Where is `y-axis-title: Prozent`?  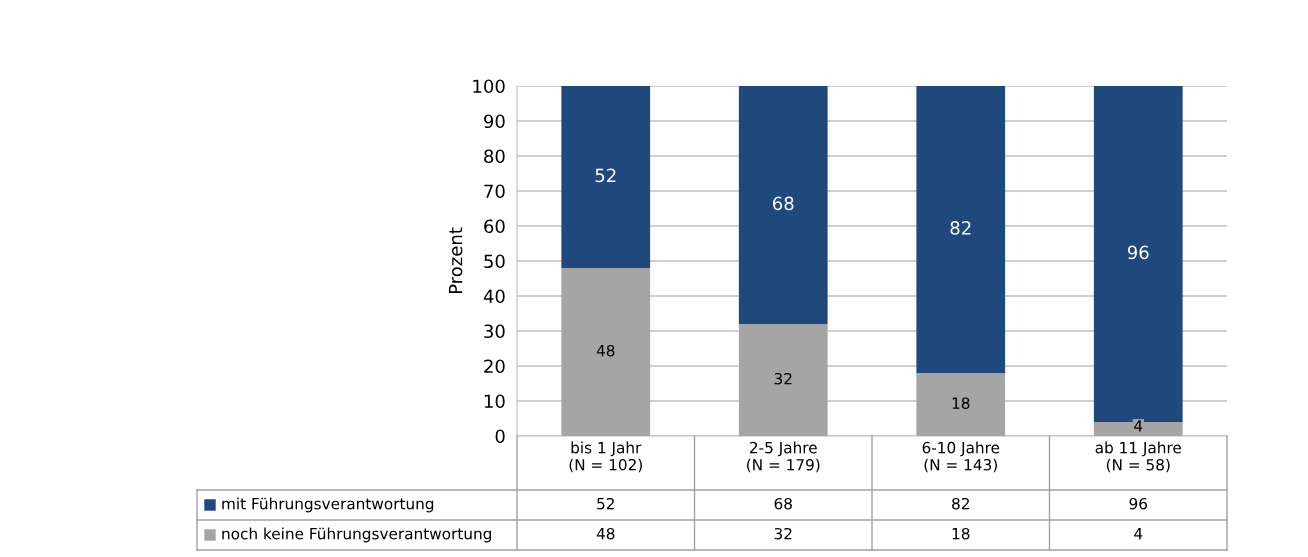
y-axis-title: Prozent is located at coordinates (455, 260).